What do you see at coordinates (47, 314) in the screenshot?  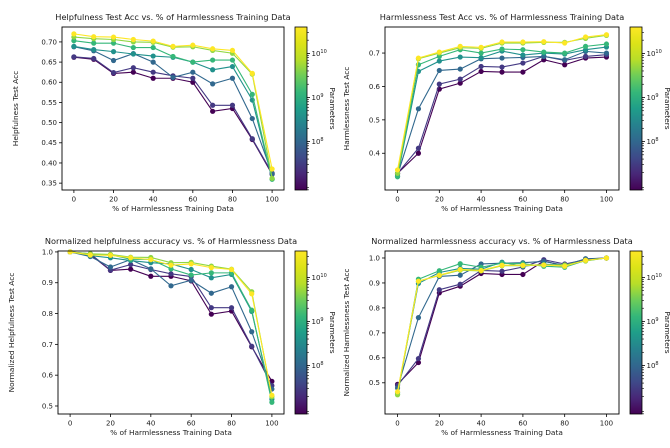 I see `y-tick-label: 0.8` at bounding box center [47, 314].